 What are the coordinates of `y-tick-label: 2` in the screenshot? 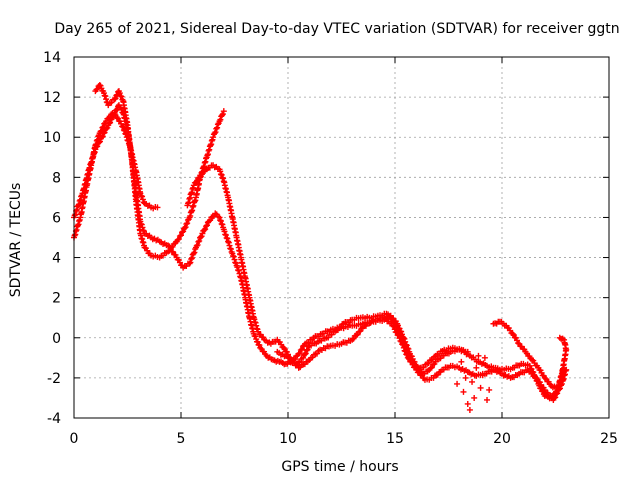 It's located at (56, 299).